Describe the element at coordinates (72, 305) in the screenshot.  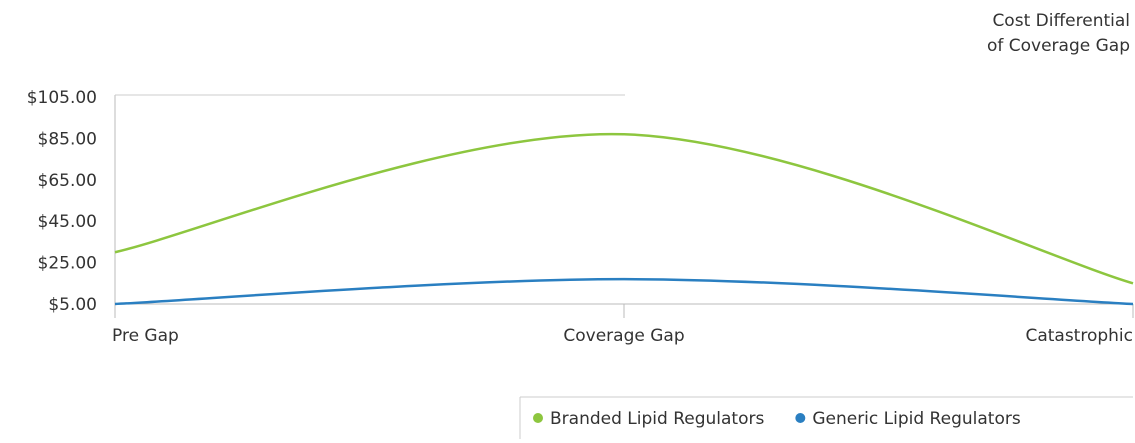
I see `y-tick-label: $5.00` at that location.